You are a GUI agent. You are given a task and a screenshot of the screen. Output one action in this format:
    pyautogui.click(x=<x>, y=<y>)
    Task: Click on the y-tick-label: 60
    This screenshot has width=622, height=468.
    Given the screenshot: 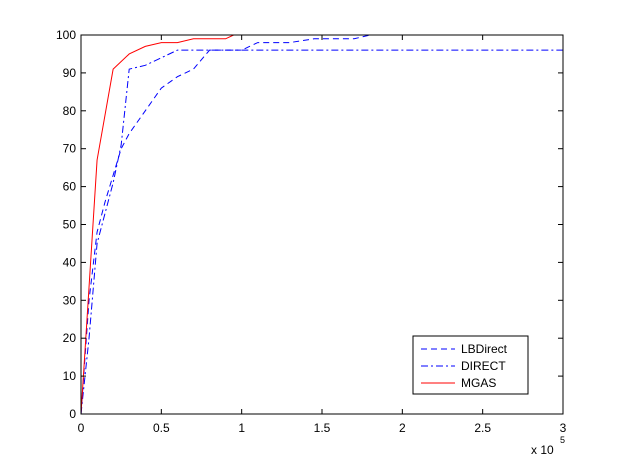 What is the action you would take?
    pyautogui.click(x=70, y=187)
    